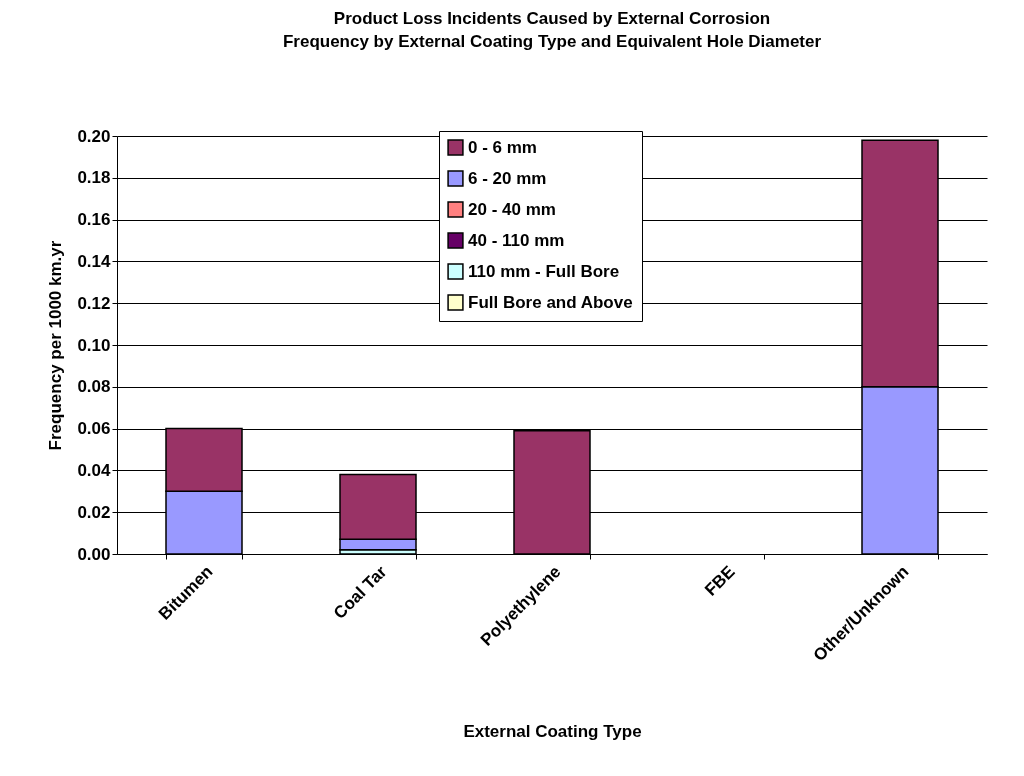 The image size is (1024, 776). What do you see at coordinates (552, 732) in the screenshot?
I see `x-axis-title: External Coating Type` at bounding box center [552, 732].